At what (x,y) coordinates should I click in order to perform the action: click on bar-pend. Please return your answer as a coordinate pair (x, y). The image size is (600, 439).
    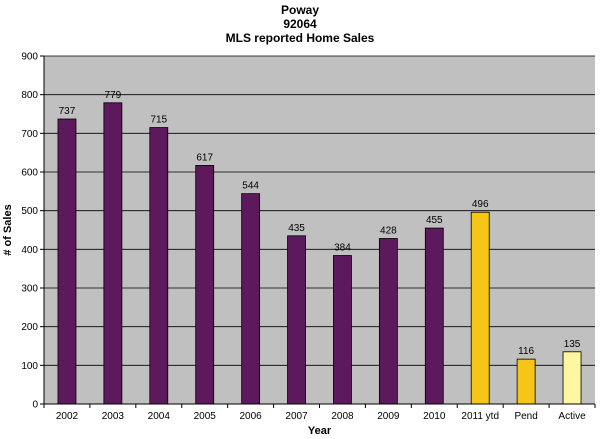
    Looking at the image, I should click on (526, 381).